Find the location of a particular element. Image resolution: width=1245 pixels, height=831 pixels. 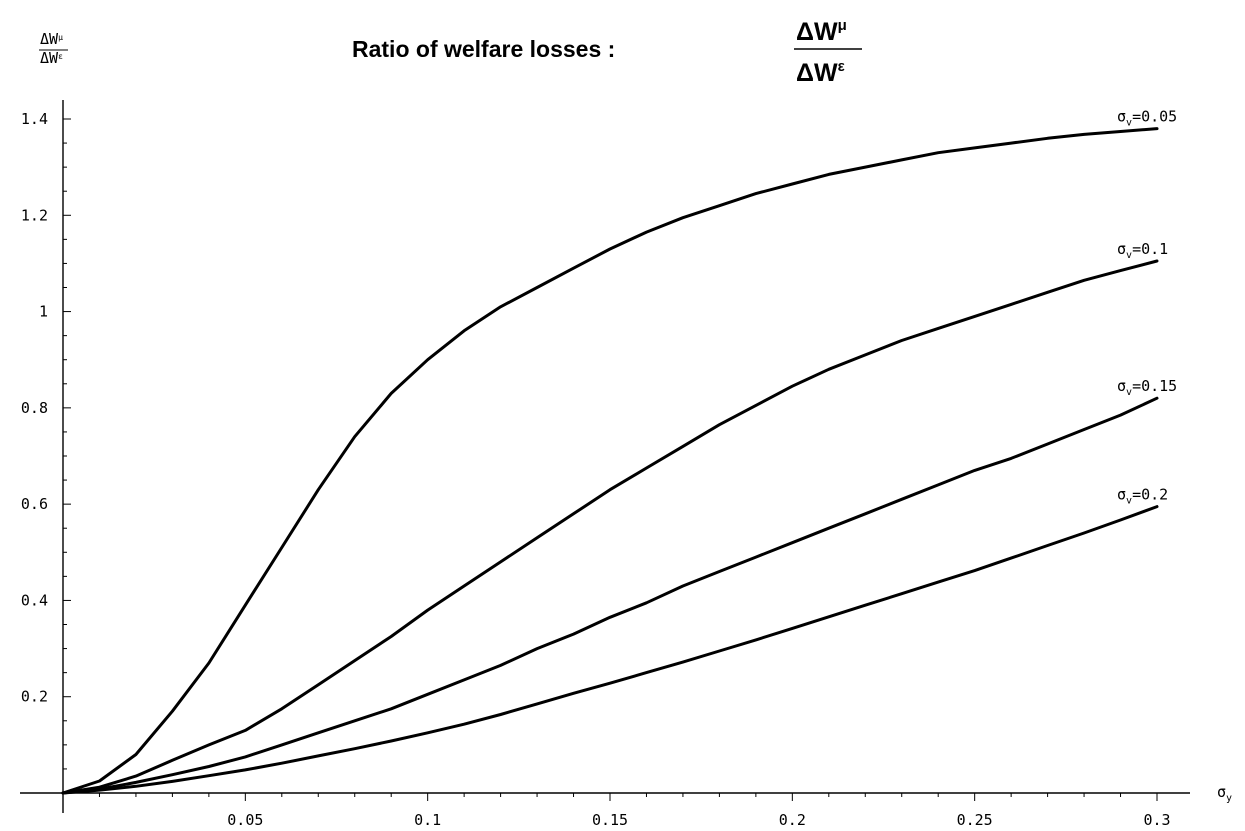

y-tick-label: 1.4 is located at coordinates (34, 119).